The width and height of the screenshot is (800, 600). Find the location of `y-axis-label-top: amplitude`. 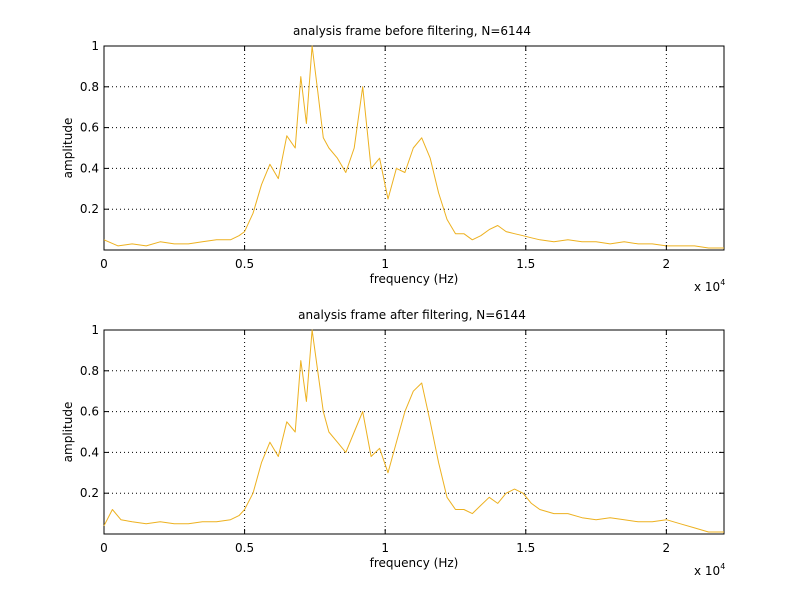

y-axis-label-top: amplitude is located at coordinates (68, 148).